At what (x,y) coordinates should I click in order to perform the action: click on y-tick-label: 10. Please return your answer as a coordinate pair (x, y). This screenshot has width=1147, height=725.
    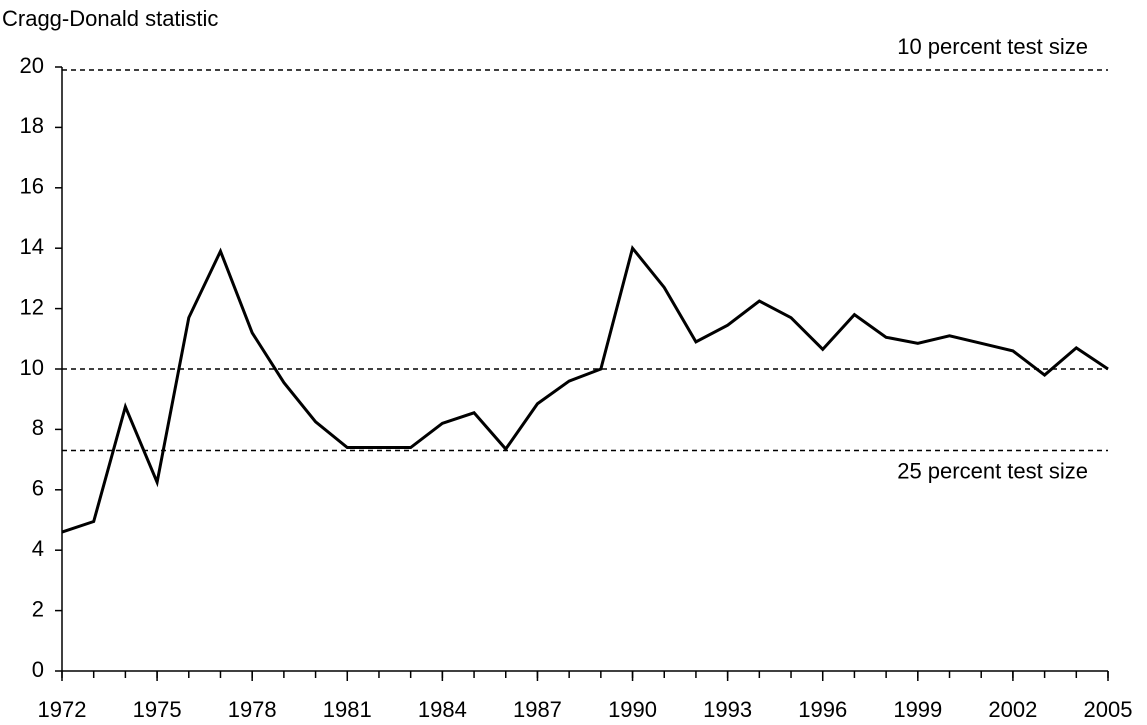
    Looking at the image, I should click on (32, 367).